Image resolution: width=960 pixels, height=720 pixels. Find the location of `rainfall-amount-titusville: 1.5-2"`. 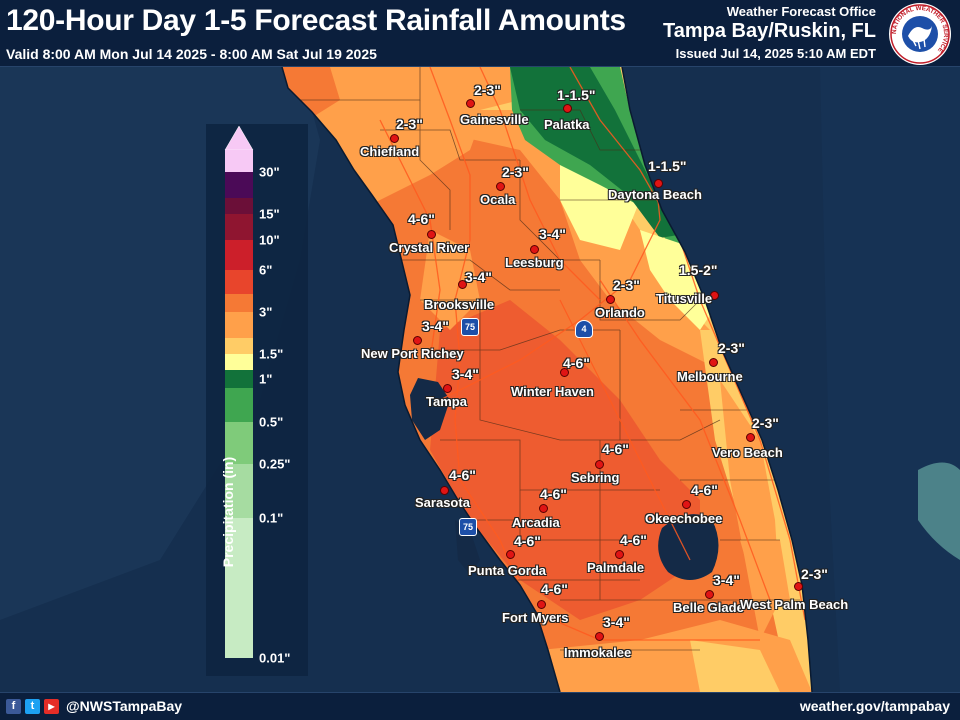

rainfall-amount-titusville: 1.5-2" is located at coordinates (698, 270).